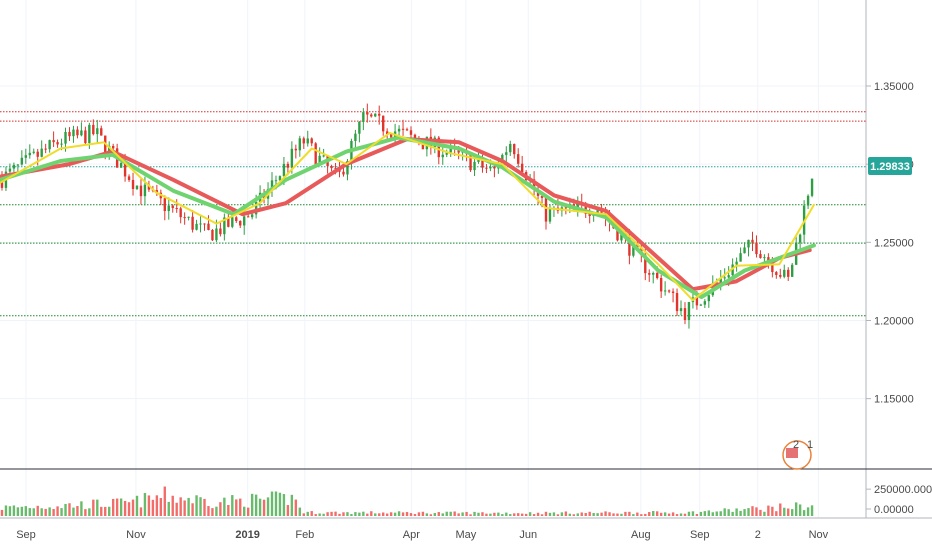 Image resolution: width=932 pixels, height=550 pixels. What do you see at coordinates (26, 535) in the screenshot?
I see `time-tick-label: Sep` at bounding box center [26, 535].